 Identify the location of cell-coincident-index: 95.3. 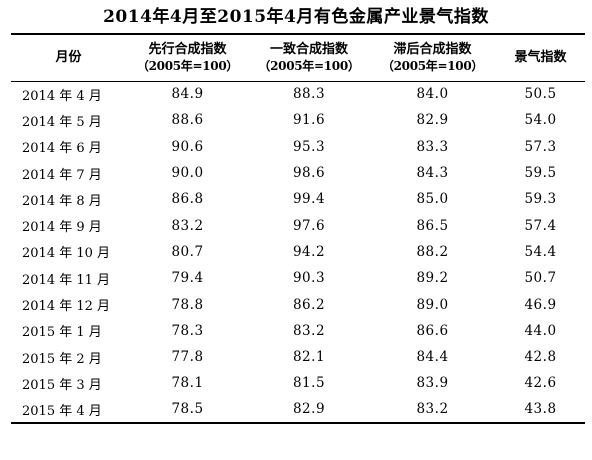
(309, 146).